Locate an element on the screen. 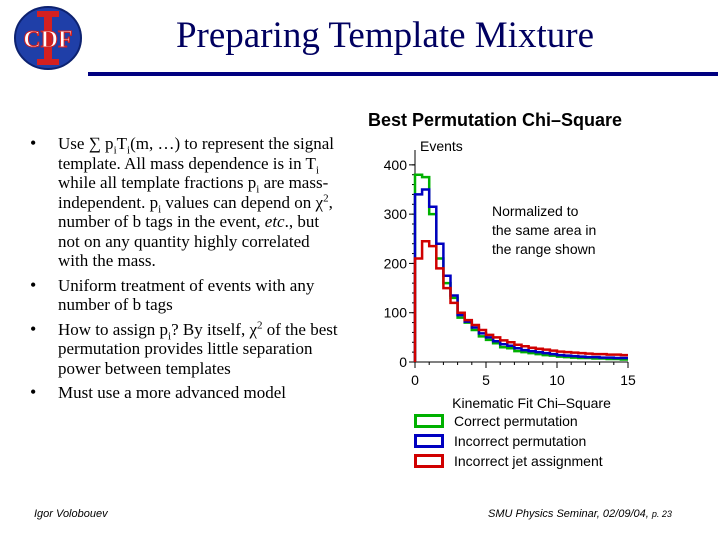 The image size is (720, 540). legend-label: Incorrect jet assignment is located at coordinates (528, 461).